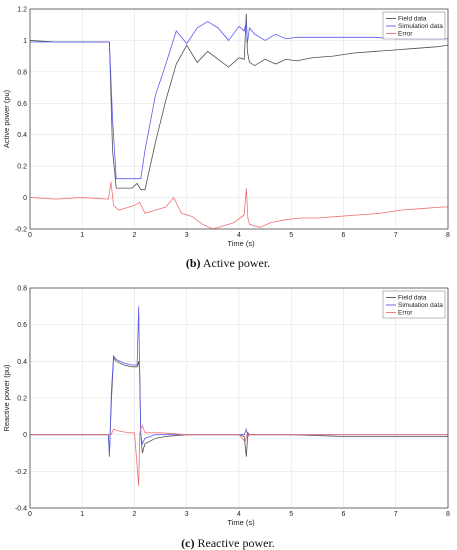  I want to click on y-axis-label: Active power (pu), so click(6, 118).